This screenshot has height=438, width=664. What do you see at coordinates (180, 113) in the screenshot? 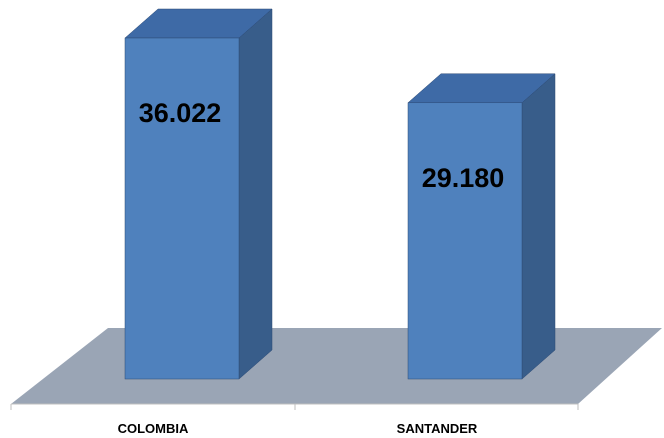
I see `data-label: 36.022` at bounding box center [180, 113].